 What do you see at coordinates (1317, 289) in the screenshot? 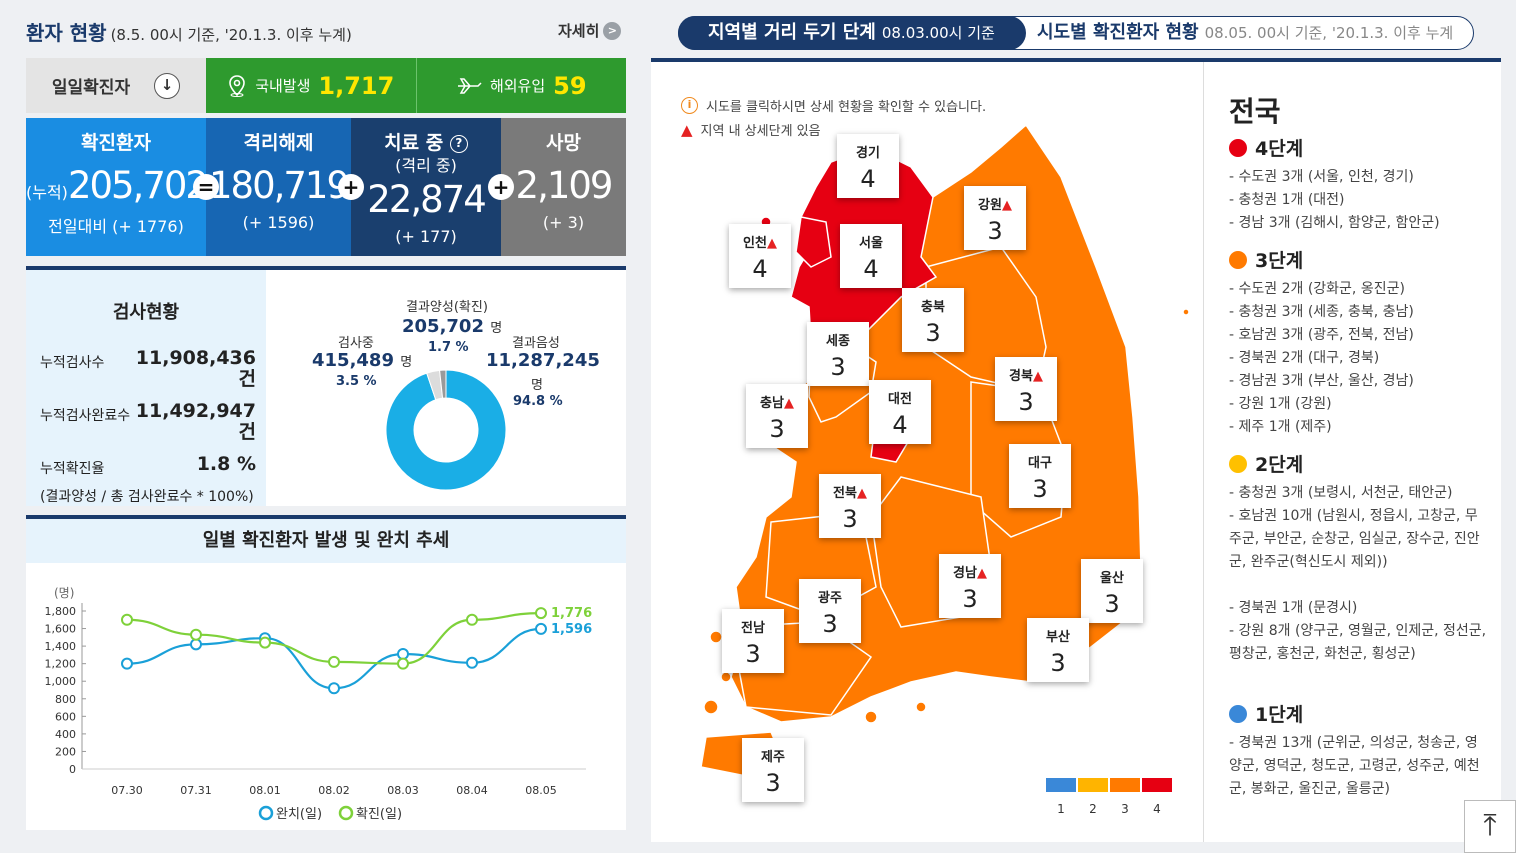
I see `level-item: - 수도권 2개 (강화군, 옹진군)` at bounding box center [1317, 289].